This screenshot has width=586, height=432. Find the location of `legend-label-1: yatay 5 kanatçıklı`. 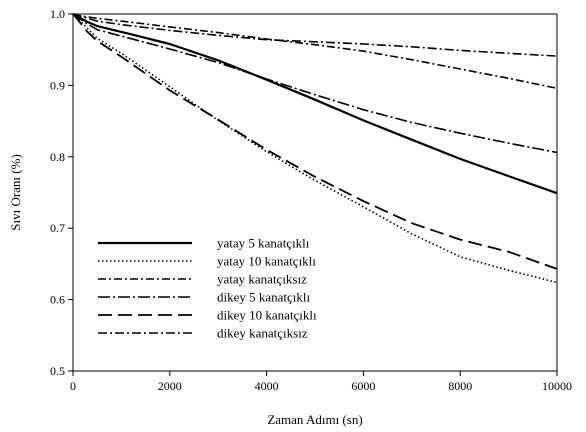

legend-label-1: yatay 5 kanatçıklı is located at coordinates (263, 243).